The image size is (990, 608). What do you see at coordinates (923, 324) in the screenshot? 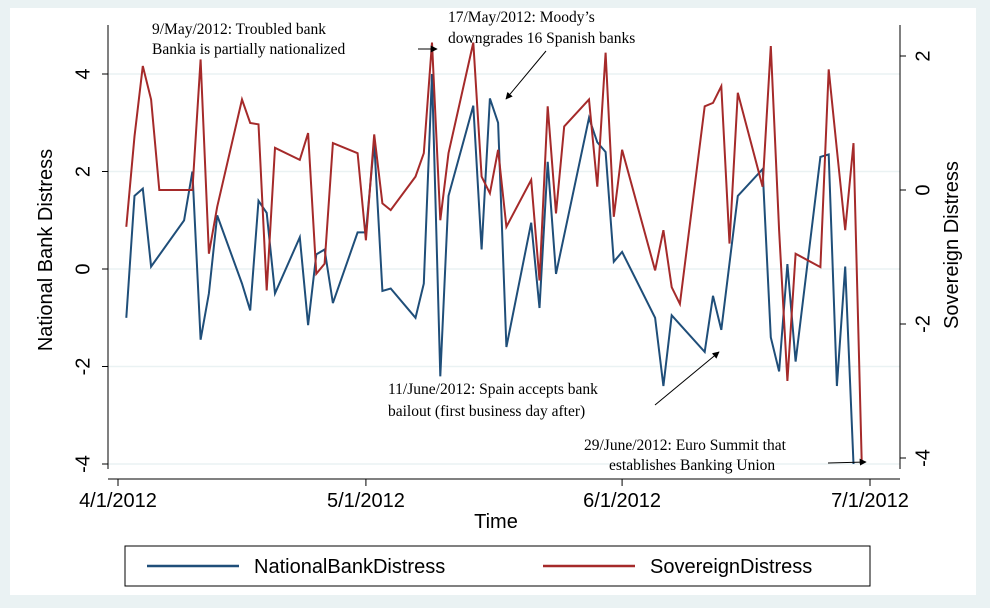
I see `y2-tick-label: -2` at bounding box center [923, 324].